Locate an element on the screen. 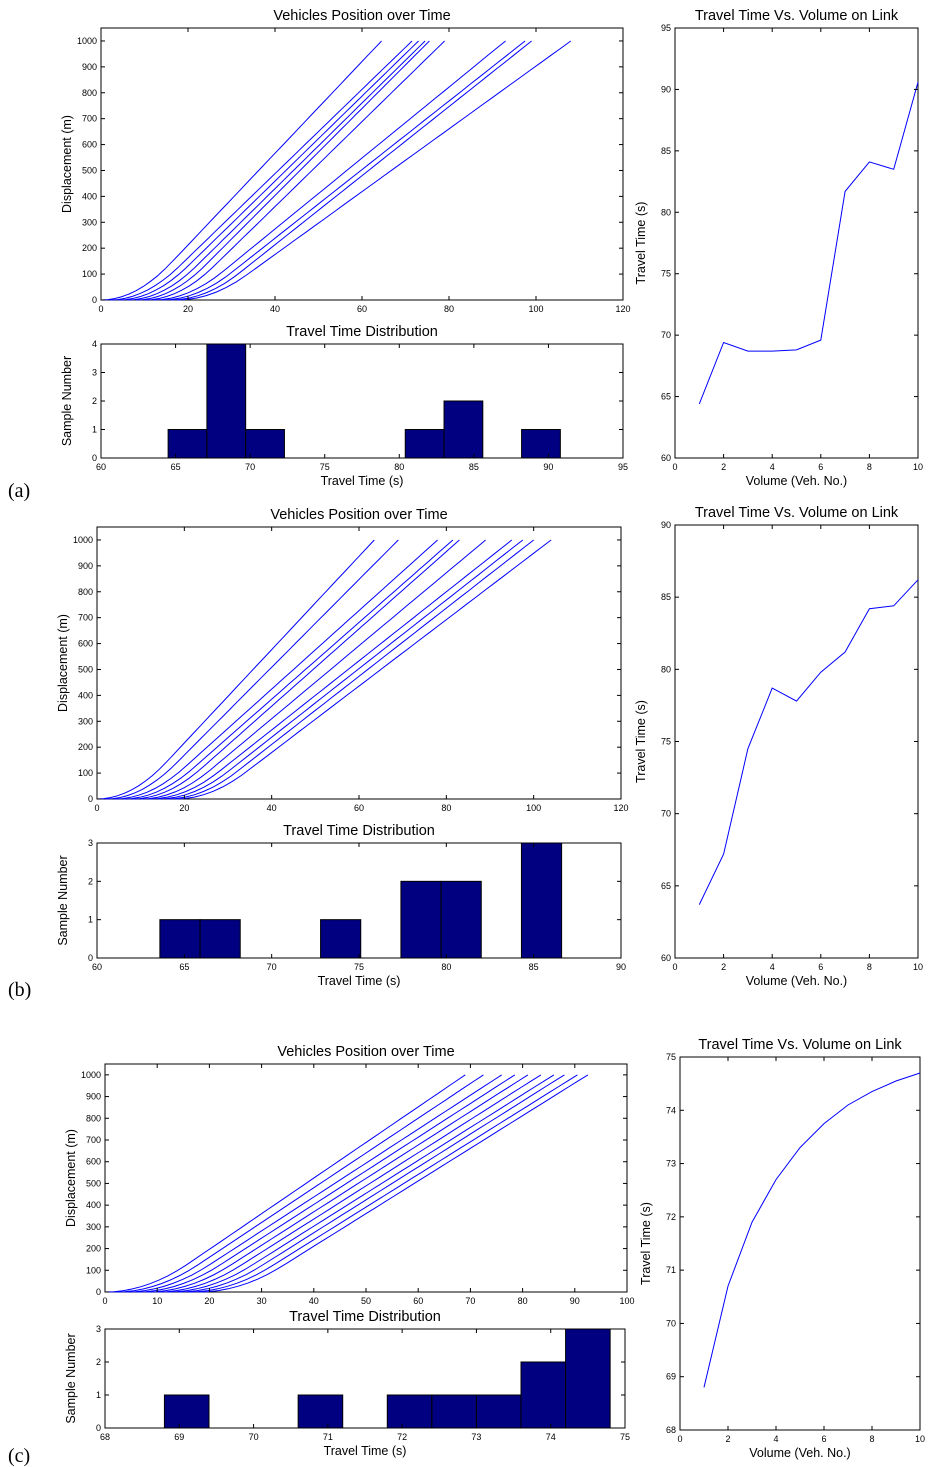 This screenshot has width=928, height=1467. c-pos-y-tick-label: 900 is located at coordinates (93, 1097).